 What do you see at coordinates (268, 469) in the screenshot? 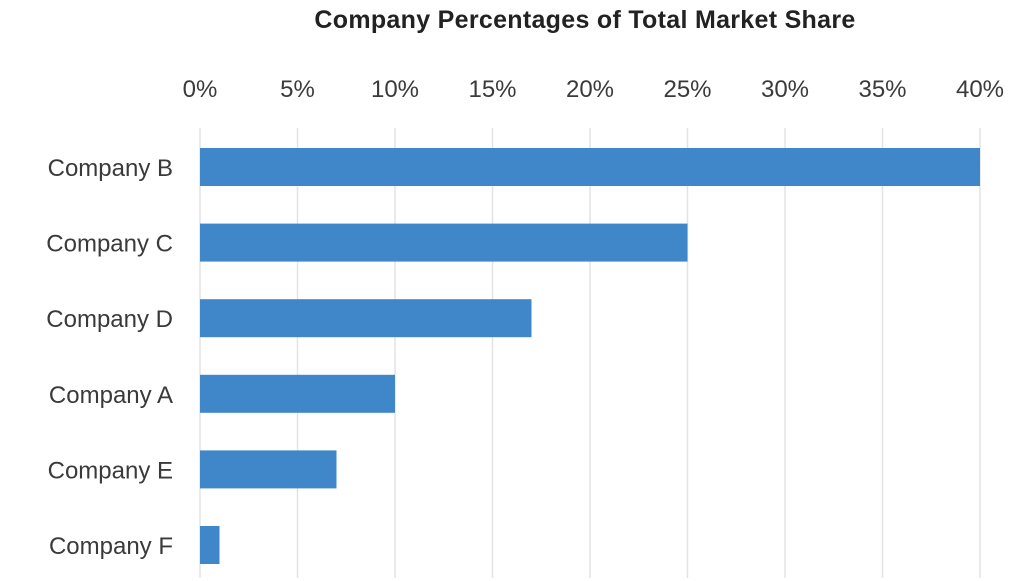
I see `bar-company-e` at bounding box center [268, 469].